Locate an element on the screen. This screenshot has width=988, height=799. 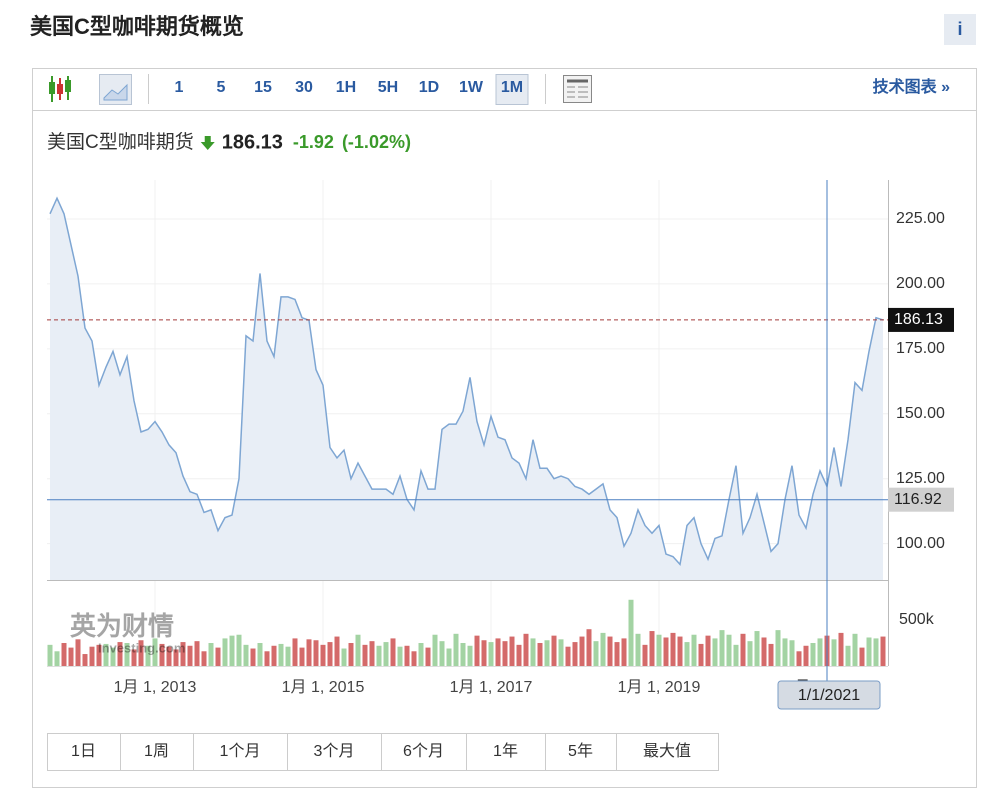
range-label: 1个月 is located at coordinates (240, 751).